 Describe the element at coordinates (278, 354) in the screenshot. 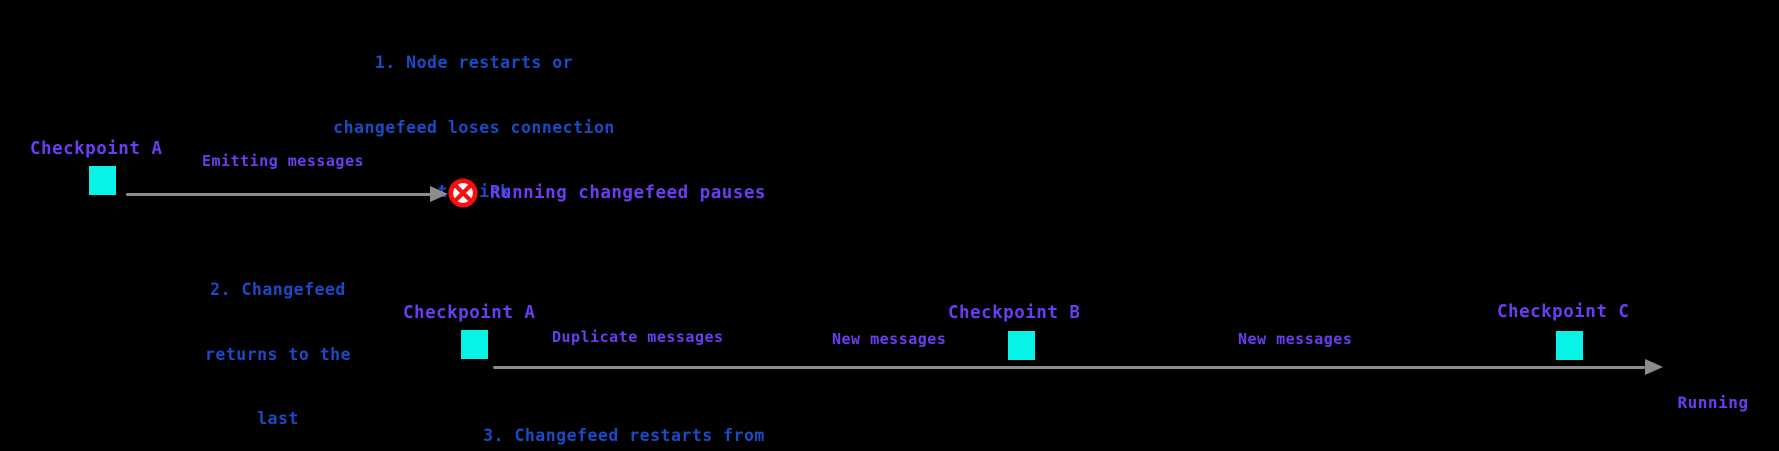

I see `step2-line: returns to the` at that location.